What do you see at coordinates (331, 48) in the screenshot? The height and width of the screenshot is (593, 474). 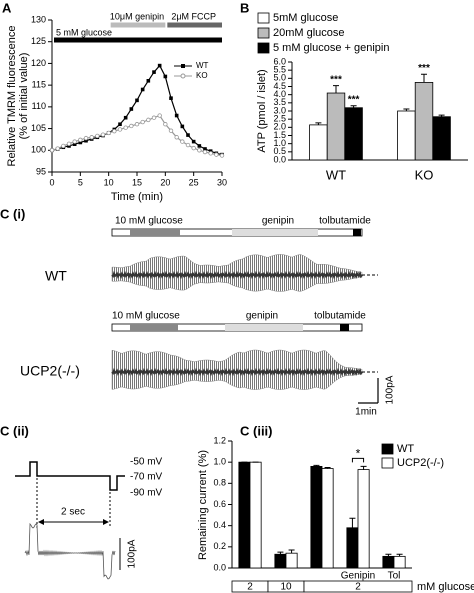 I see `legend-label: 5 mM glucose + genipin` at bounding box center [331, 48].